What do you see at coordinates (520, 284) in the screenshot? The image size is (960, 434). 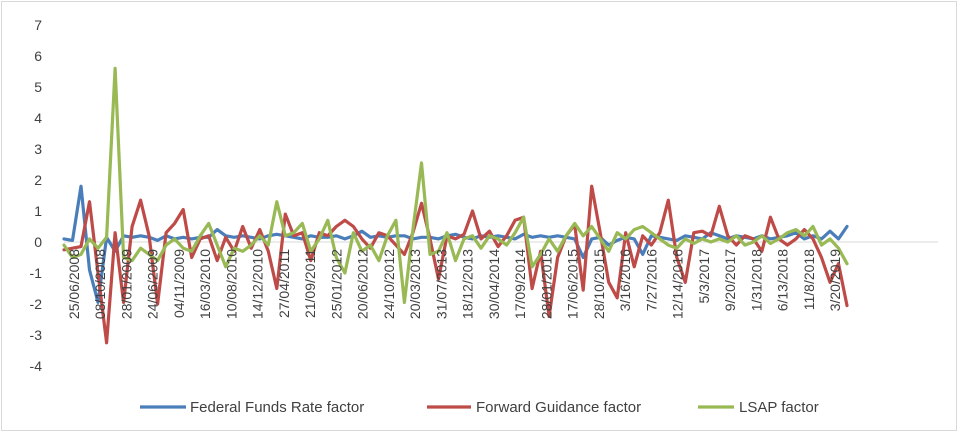 I see `x-tick-label: 17/09/2014` at bounding box center [520, 284].